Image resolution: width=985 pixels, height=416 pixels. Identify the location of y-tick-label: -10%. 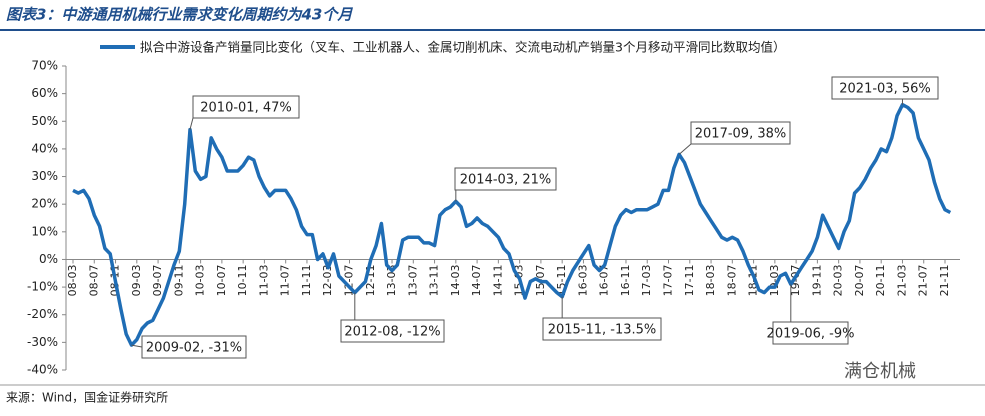
(42, 287).